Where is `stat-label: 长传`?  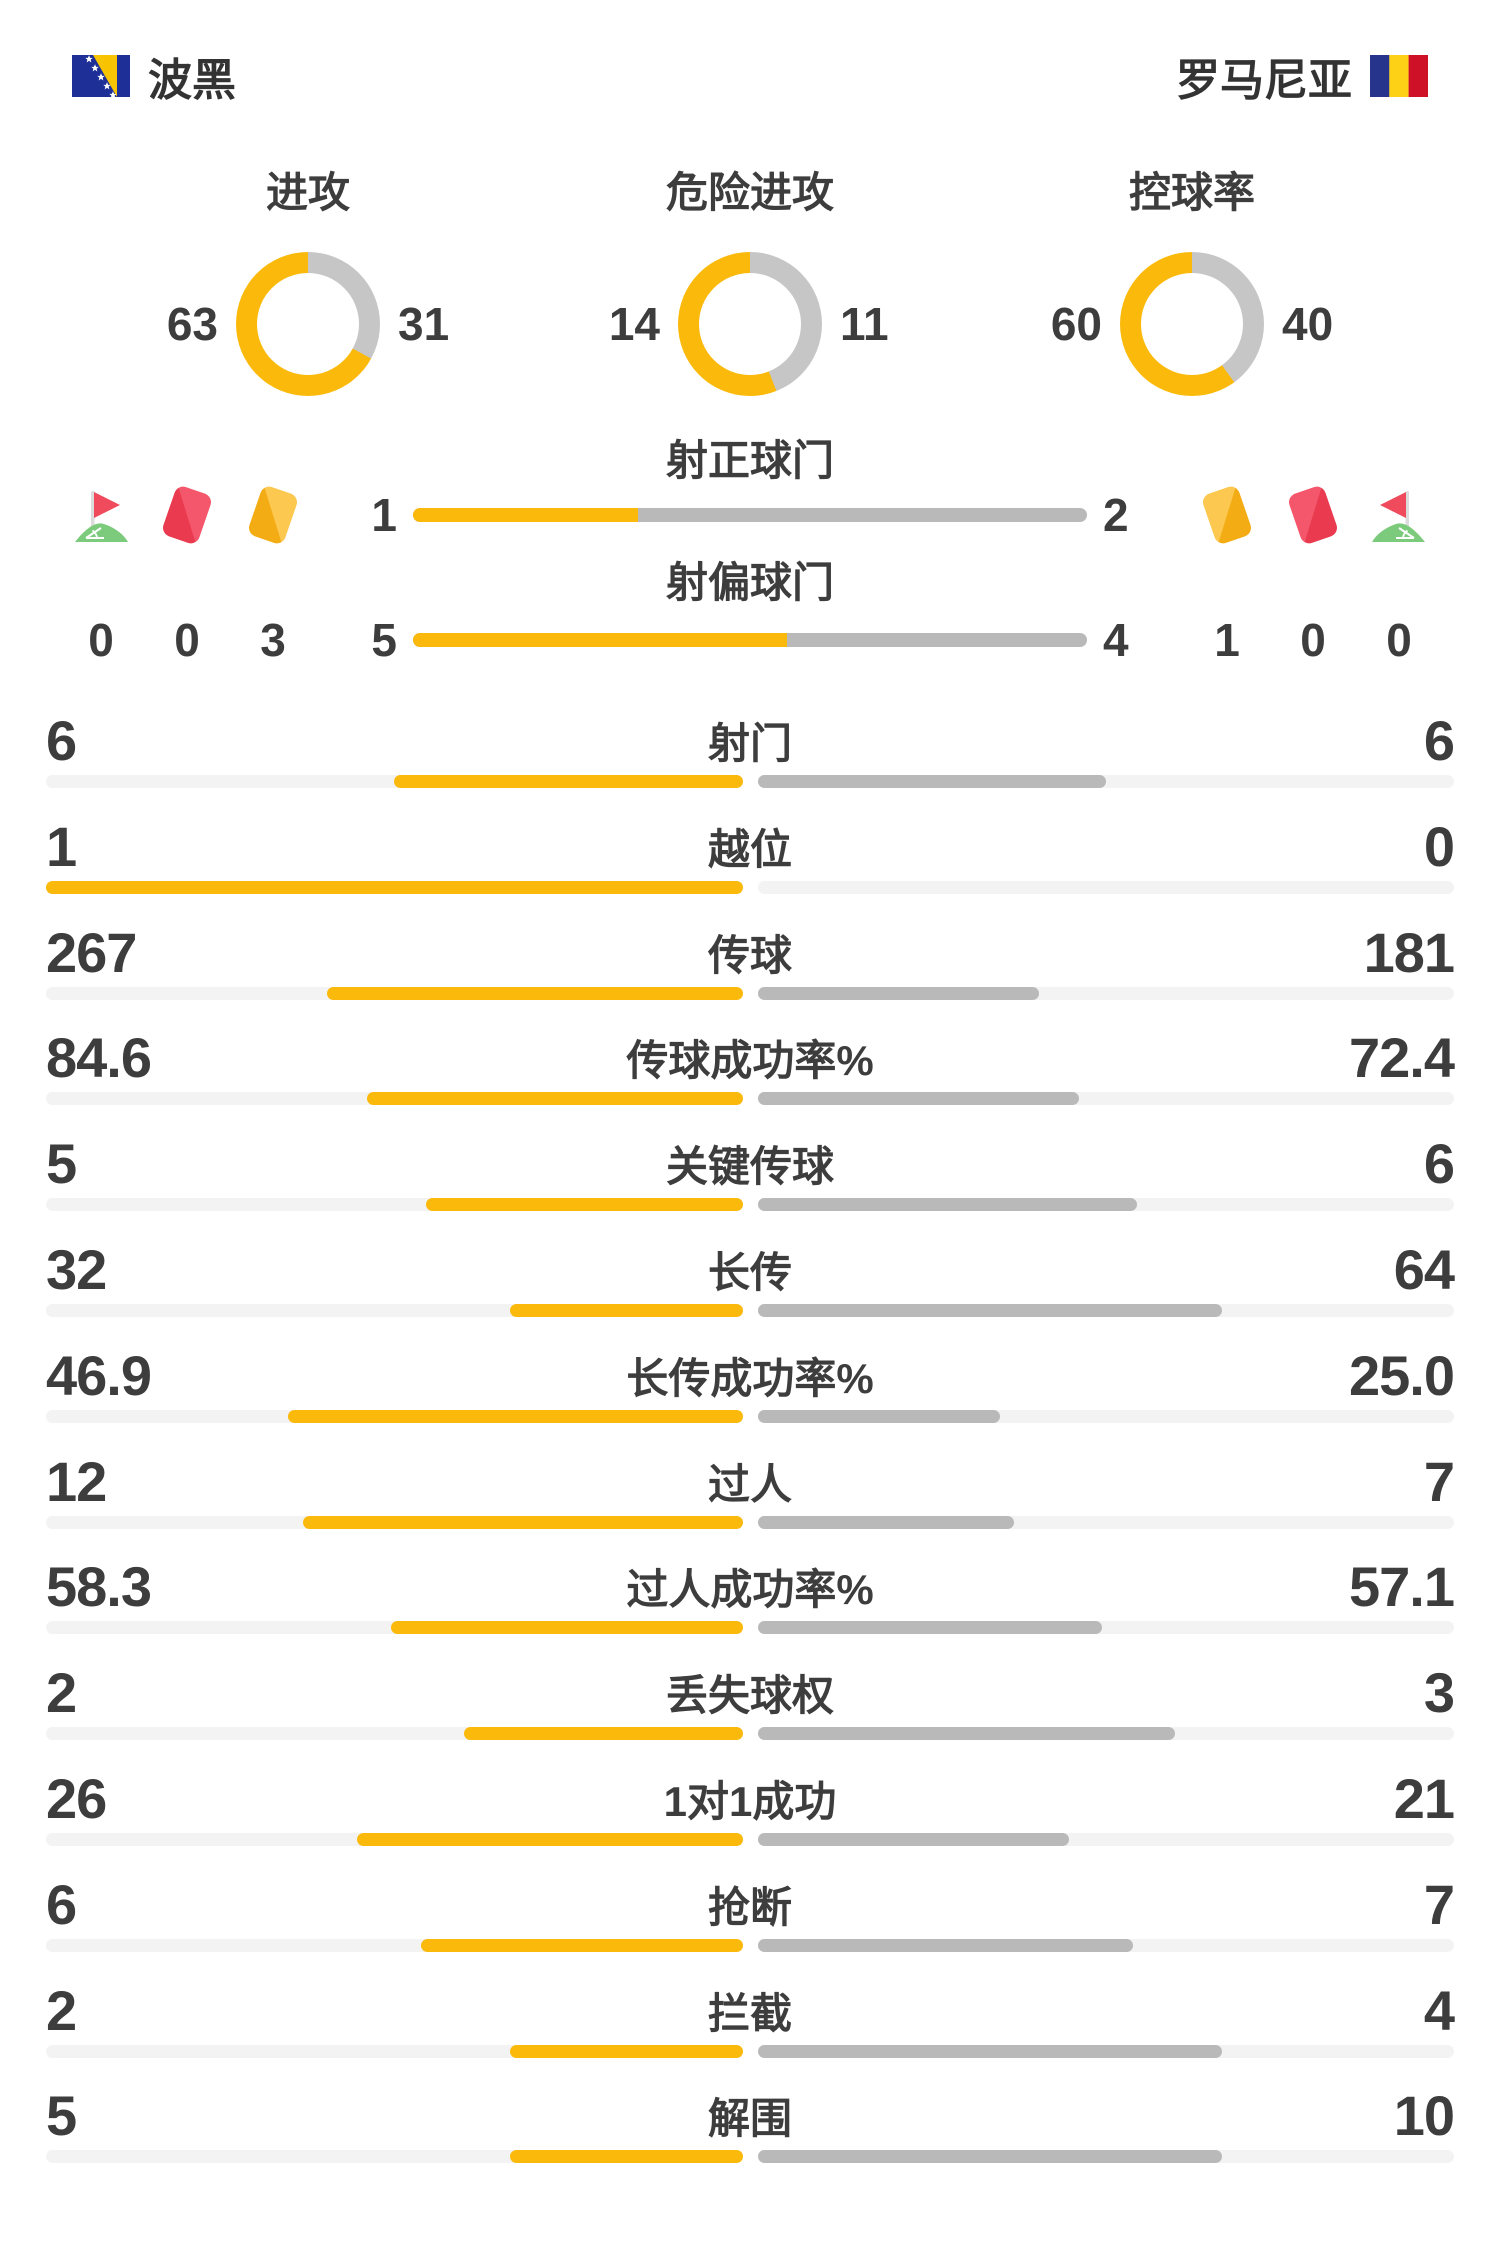 stat-label: 长传 is located at coordinates (749, 1272).